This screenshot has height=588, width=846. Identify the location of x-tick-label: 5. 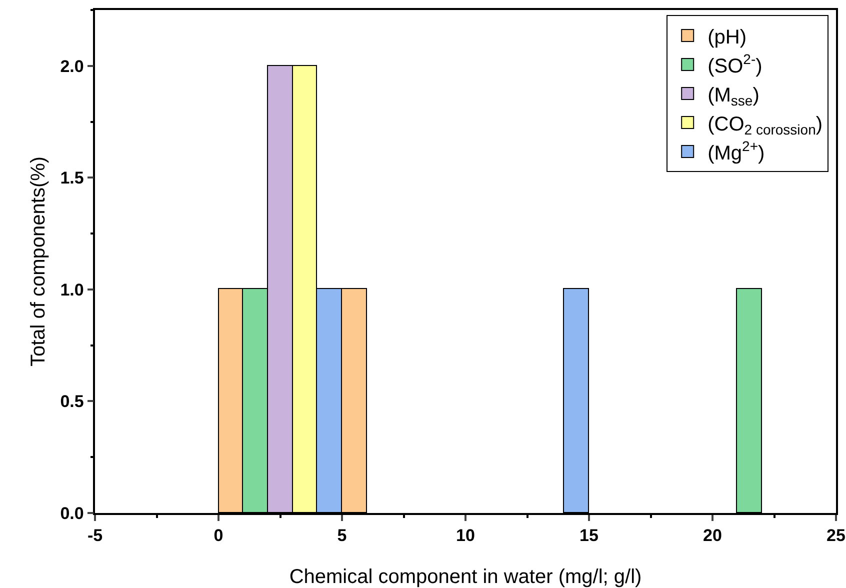
(342, 536).